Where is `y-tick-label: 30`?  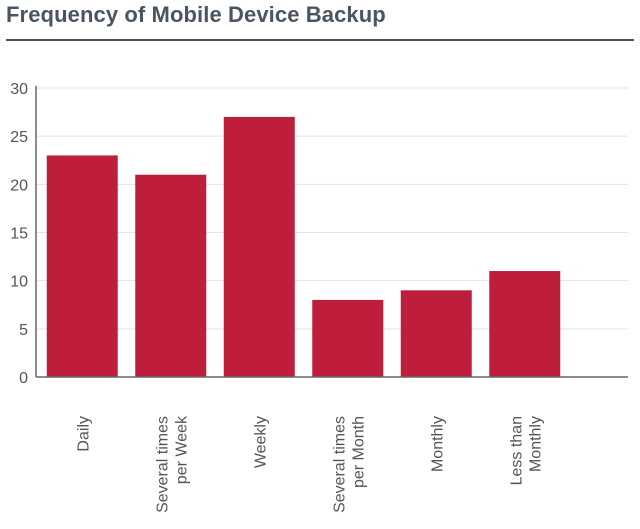
y-tick-label: 30 is located at coordinates (19, 89).